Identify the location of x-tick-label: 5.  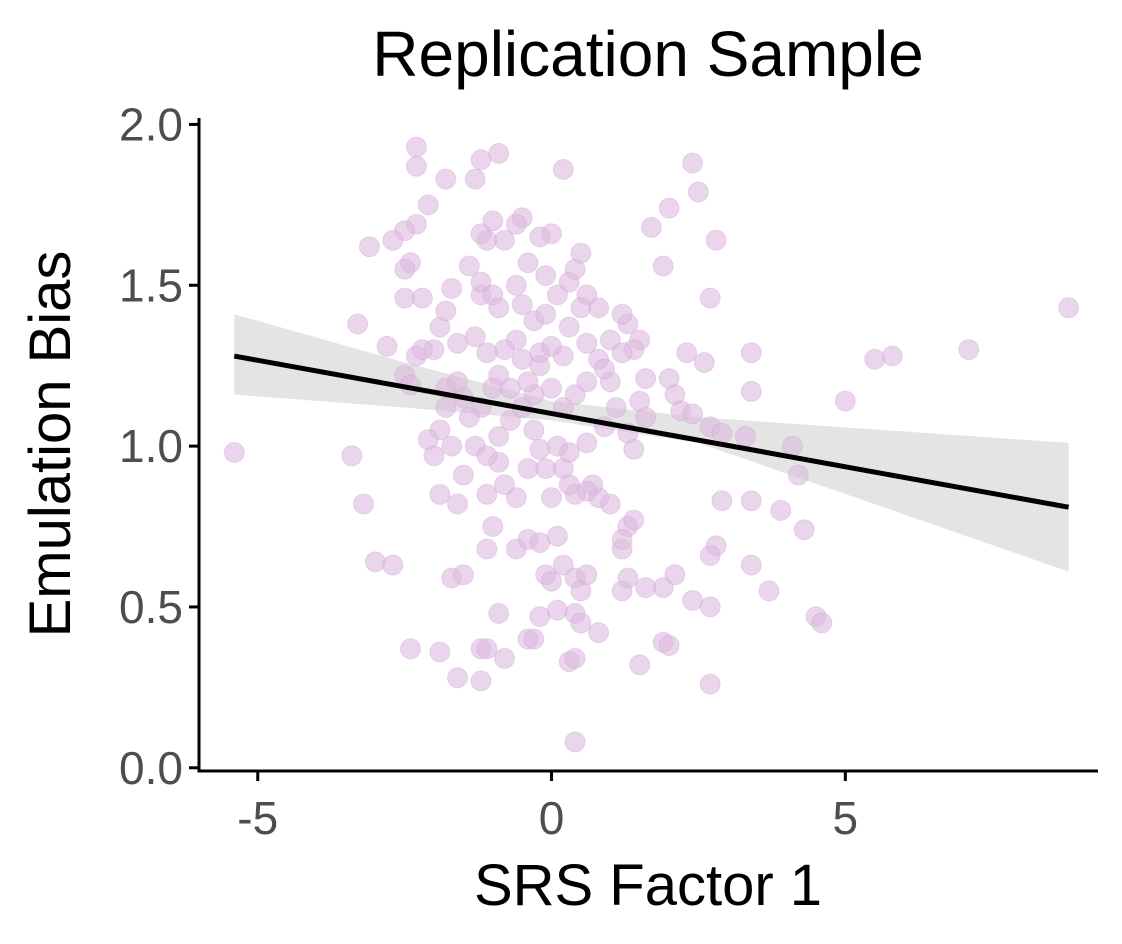
(846, 818).